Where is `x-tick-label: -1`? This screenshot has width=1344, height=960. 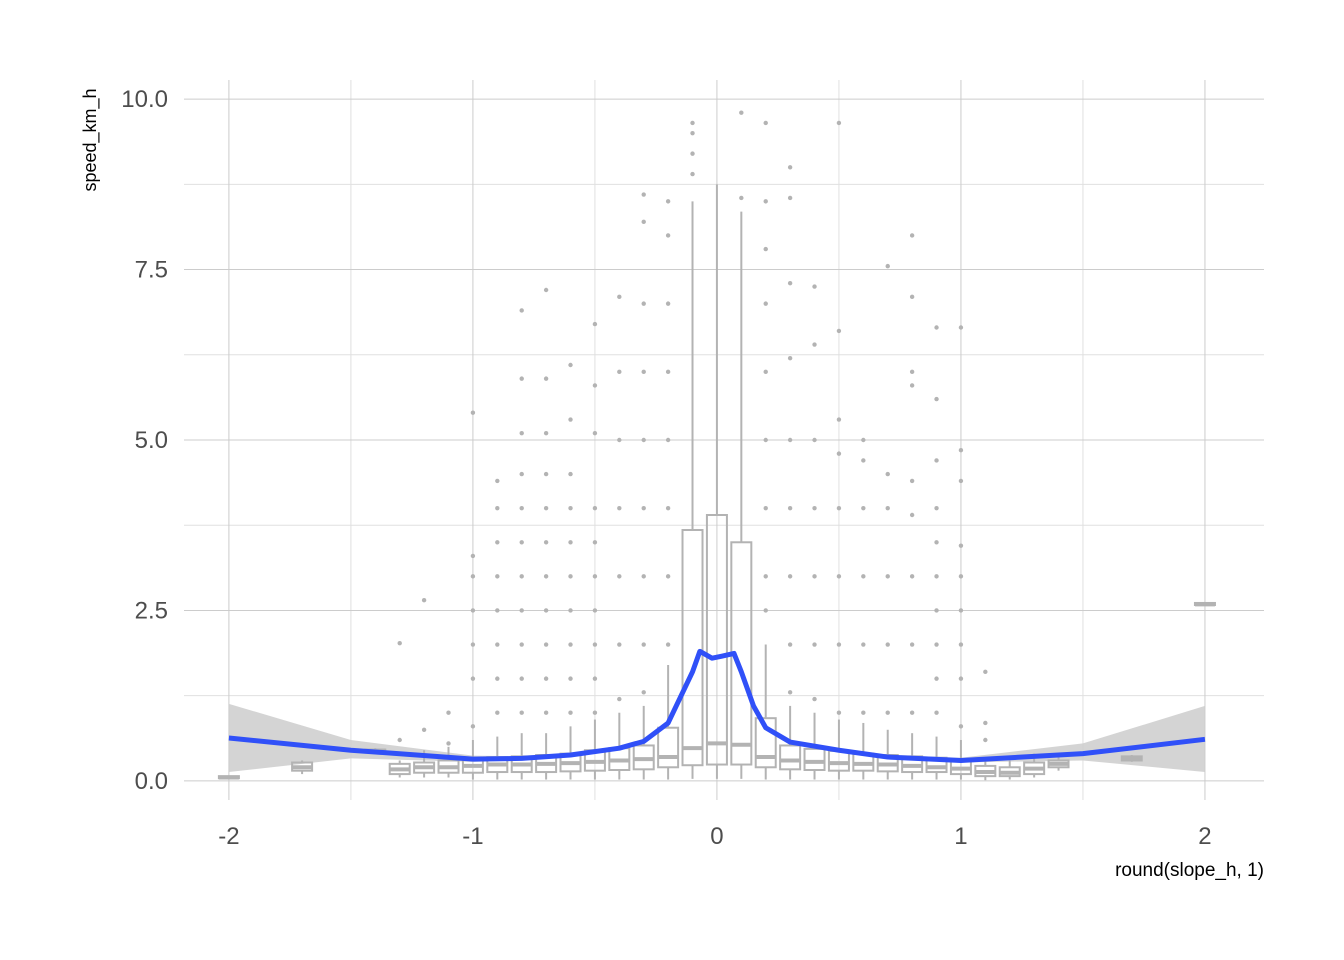
x-tick-label: -1 is located at coordinates (472, 836).